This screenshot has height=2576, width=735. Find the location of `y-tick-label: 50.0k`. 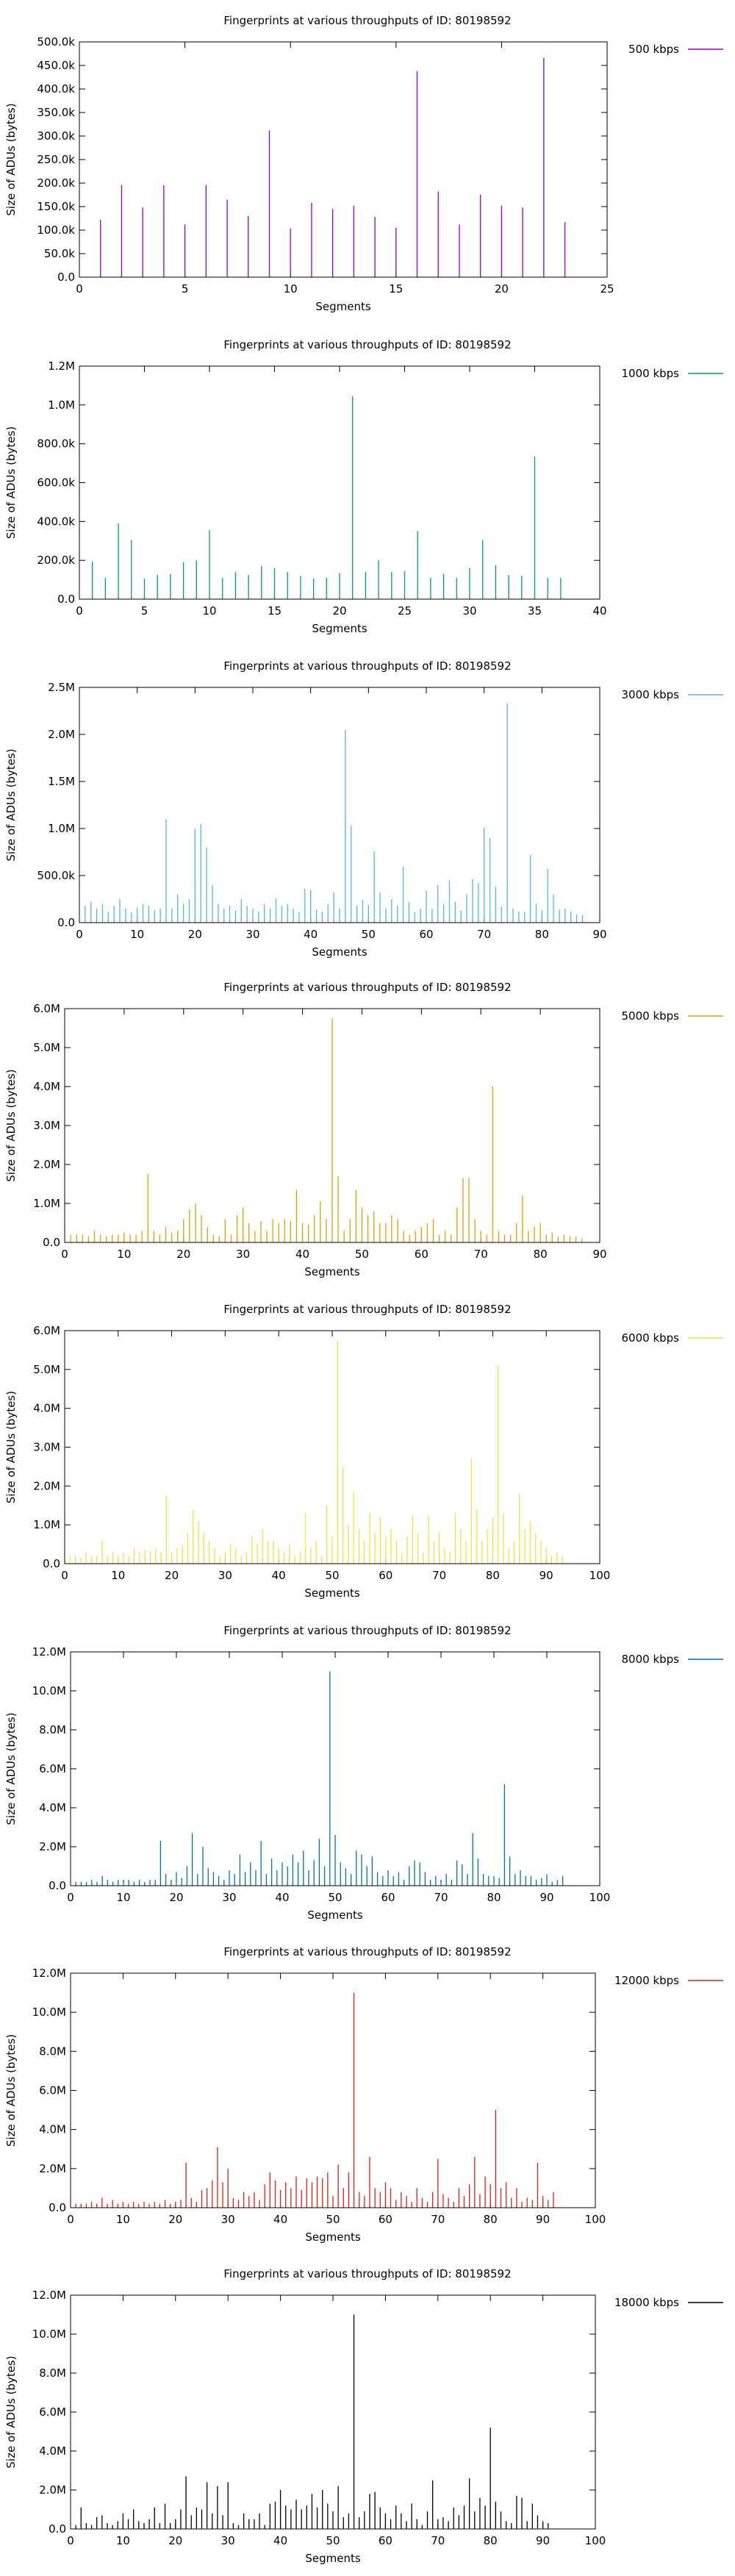

y-tick-label: 50.0k is located at coordinates (59, 254).